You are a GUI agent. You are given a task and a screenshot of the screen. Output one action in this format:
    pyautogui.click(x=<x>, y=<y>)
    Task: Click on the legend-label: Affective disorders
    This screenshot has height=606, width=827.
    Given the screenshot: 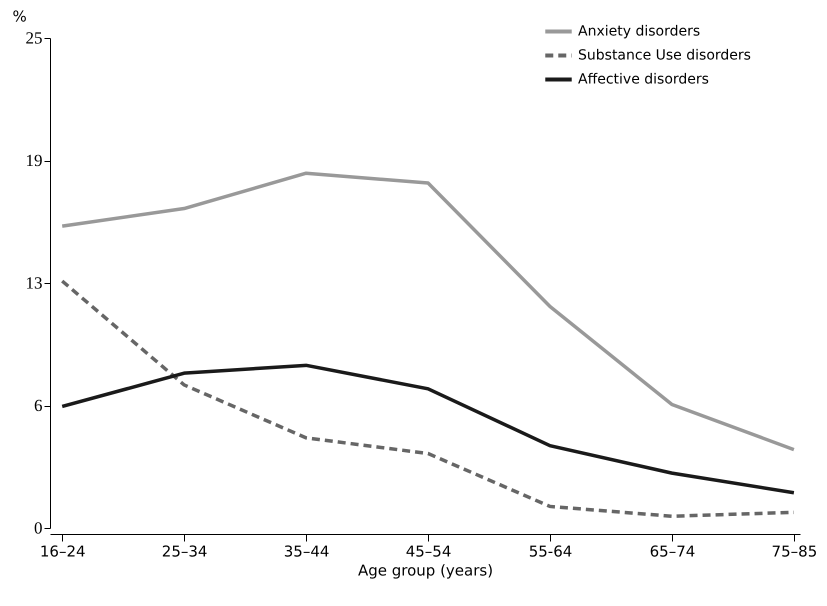 What is the action you would take?
    pyautogui.click(x=643, y=80)
    